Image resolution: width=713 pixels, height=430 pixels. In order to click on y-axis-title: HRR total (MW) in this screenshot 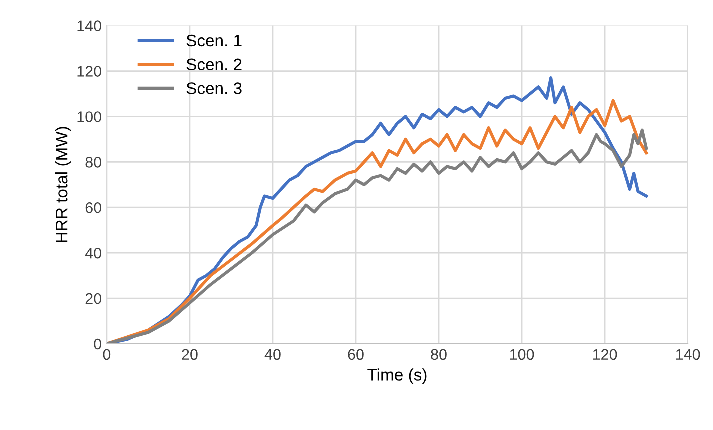, I will do `click(64, 184)`.